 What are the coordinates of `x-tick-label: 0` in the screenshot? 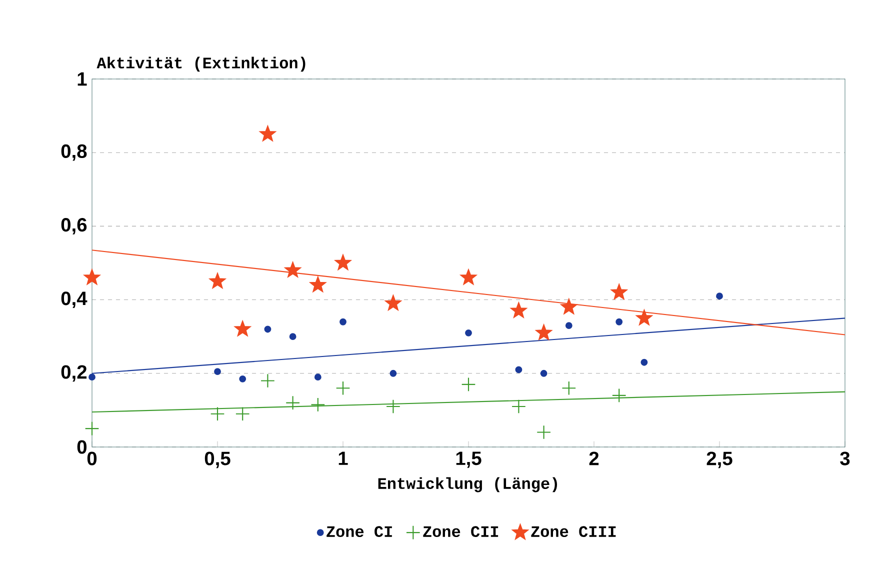 It's located at (92, 459).